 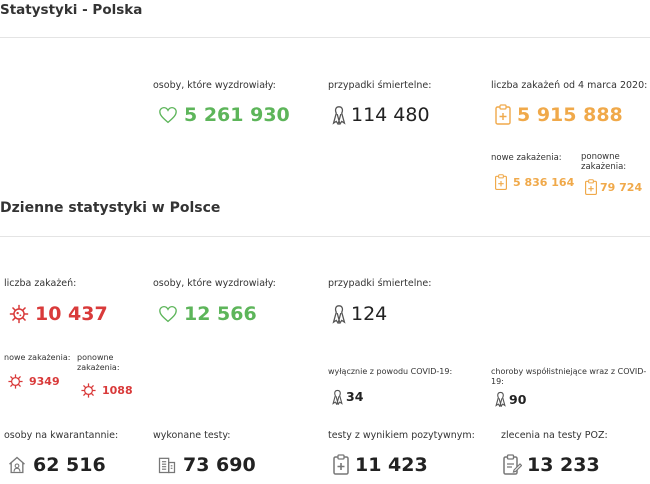 I want to click on house-icon, so click(x=17, y=465).